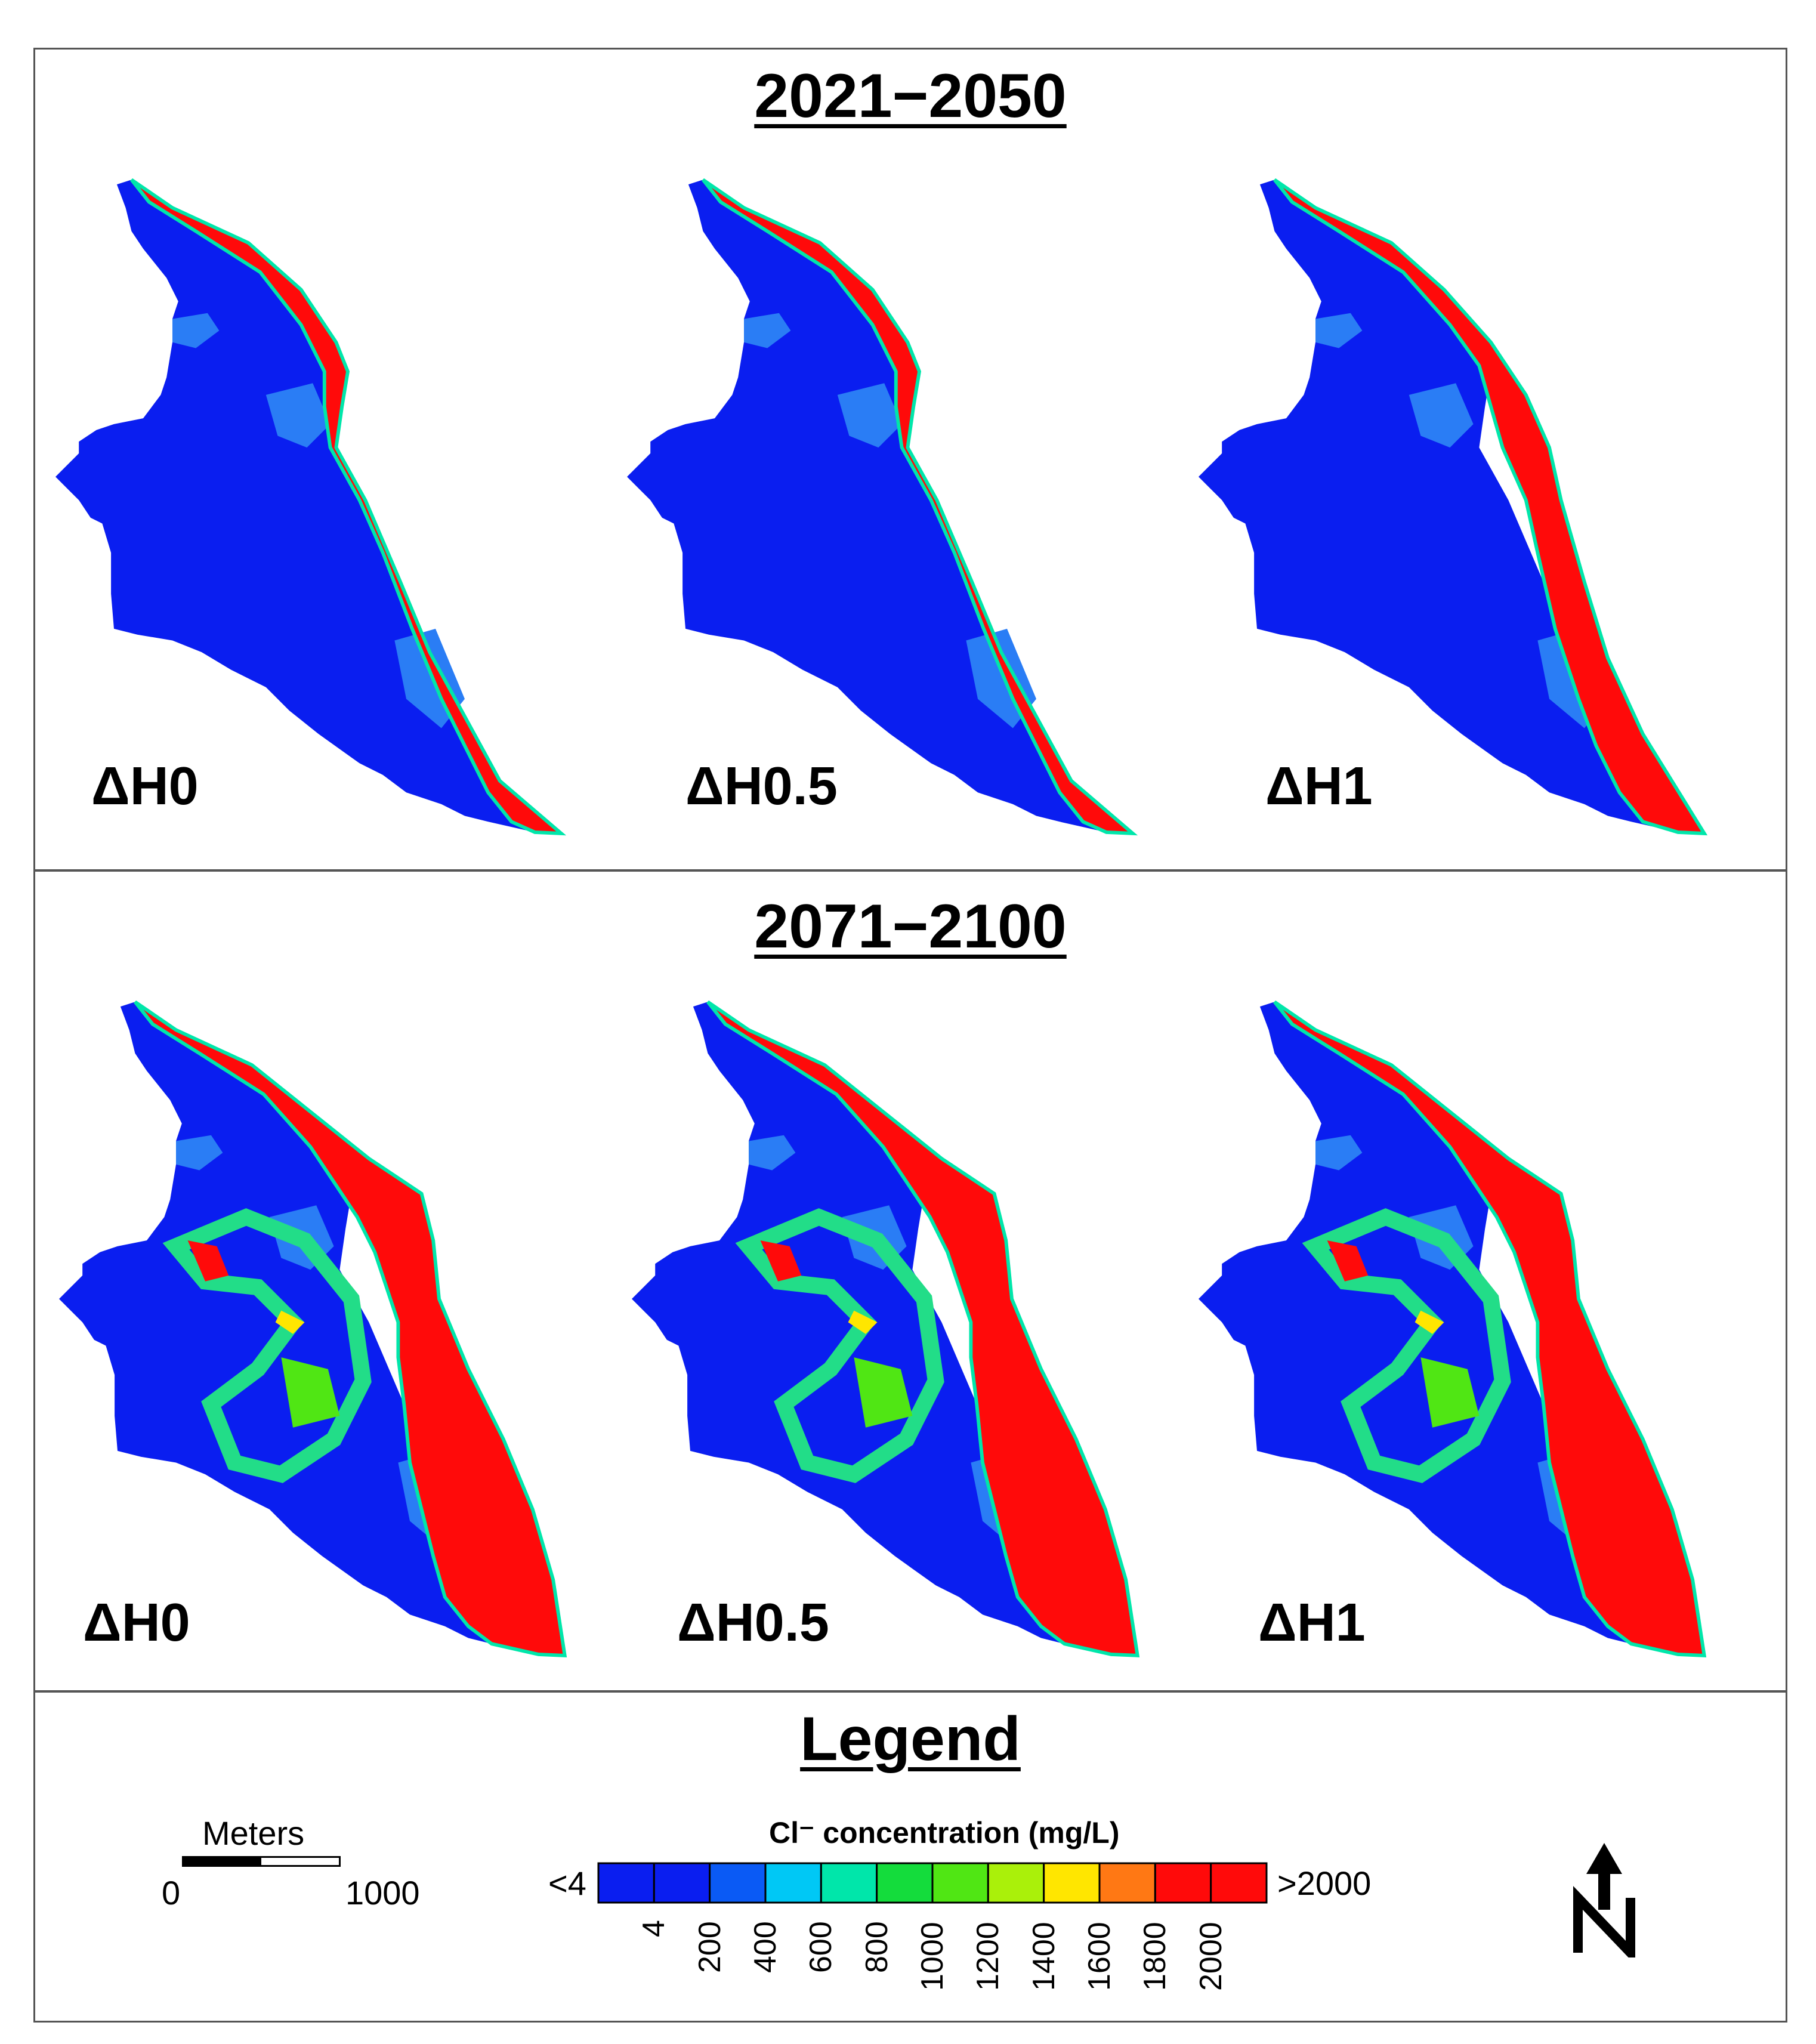 The height and width of the screenshot is (2044, 1816). Describe the element at coordinates (766, 1947) in the screenshot. I see `colorbar-tick-label: 400` at that location.